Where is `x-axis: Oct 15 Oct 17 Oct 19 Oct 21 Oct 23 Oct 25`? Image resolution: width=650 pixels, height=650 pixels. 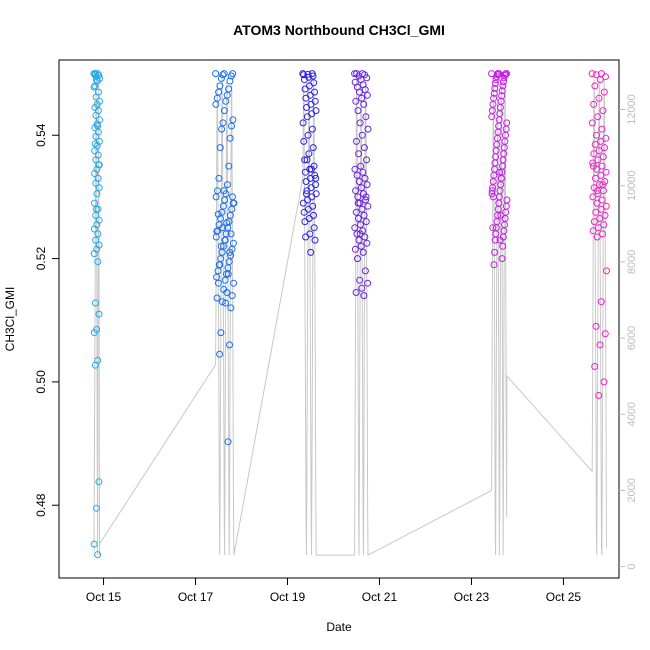 x-axis: Oct 15 Oct 17 Oct 19 Oct 21 Oct 23 Oct 25 is located at coordinates (333, 590).